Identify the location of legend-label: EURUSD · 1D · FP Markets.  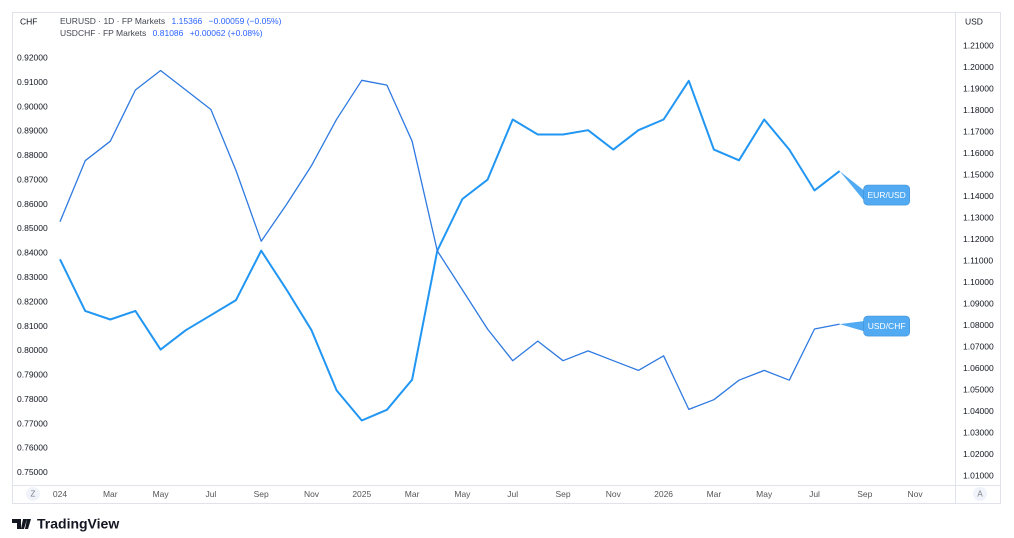
(112, 21).